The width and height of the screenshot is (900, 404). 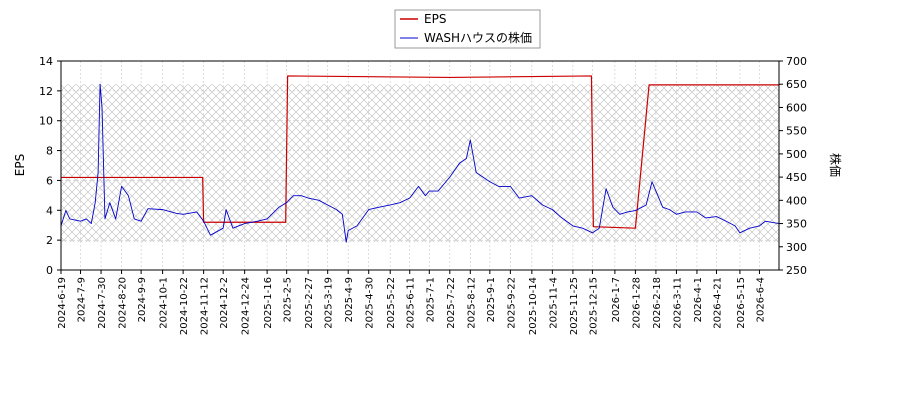 I want to click on right-tick-label: 300, so click(x=796, y=247).